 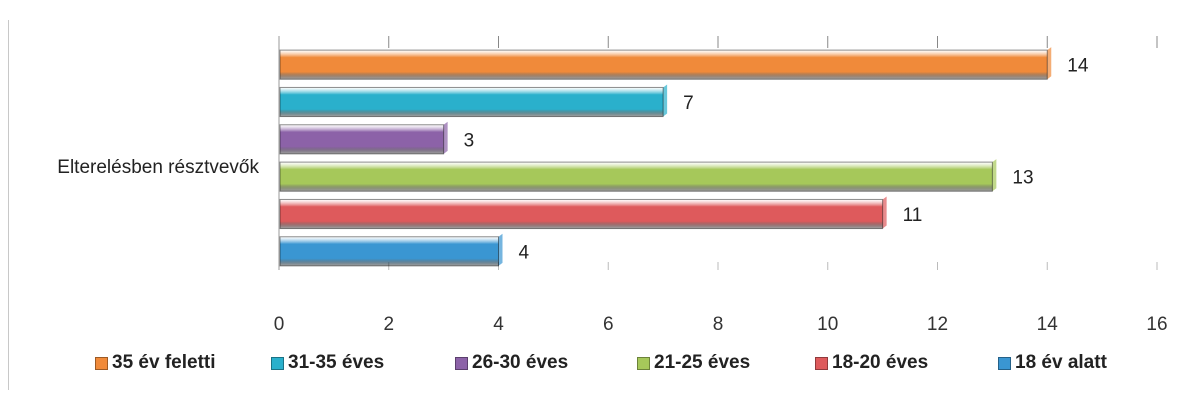 I want to click on bar-18-év-alatt, so click(x=391, y=250).